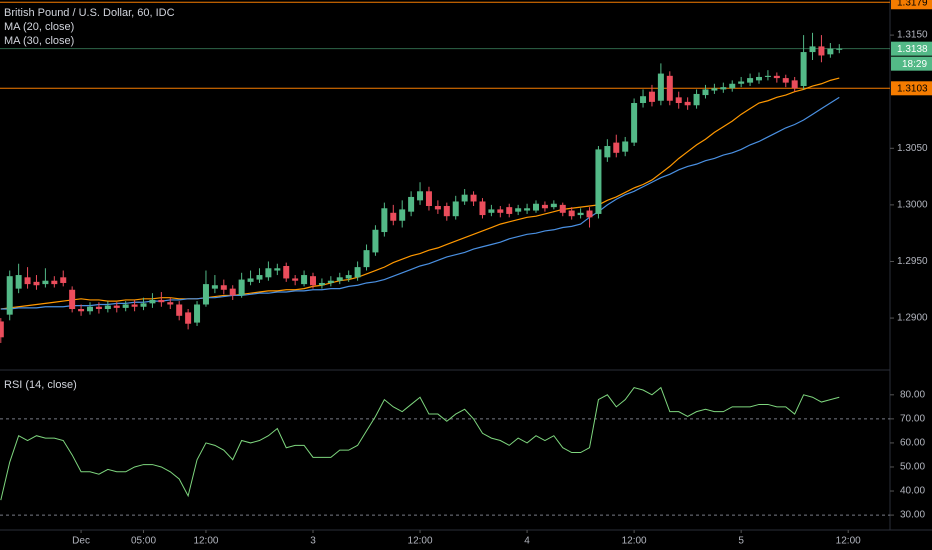  Describe the element at coordinates (912, 394) in the screenshot. I see `y-tick-label: 80.00` at that location.